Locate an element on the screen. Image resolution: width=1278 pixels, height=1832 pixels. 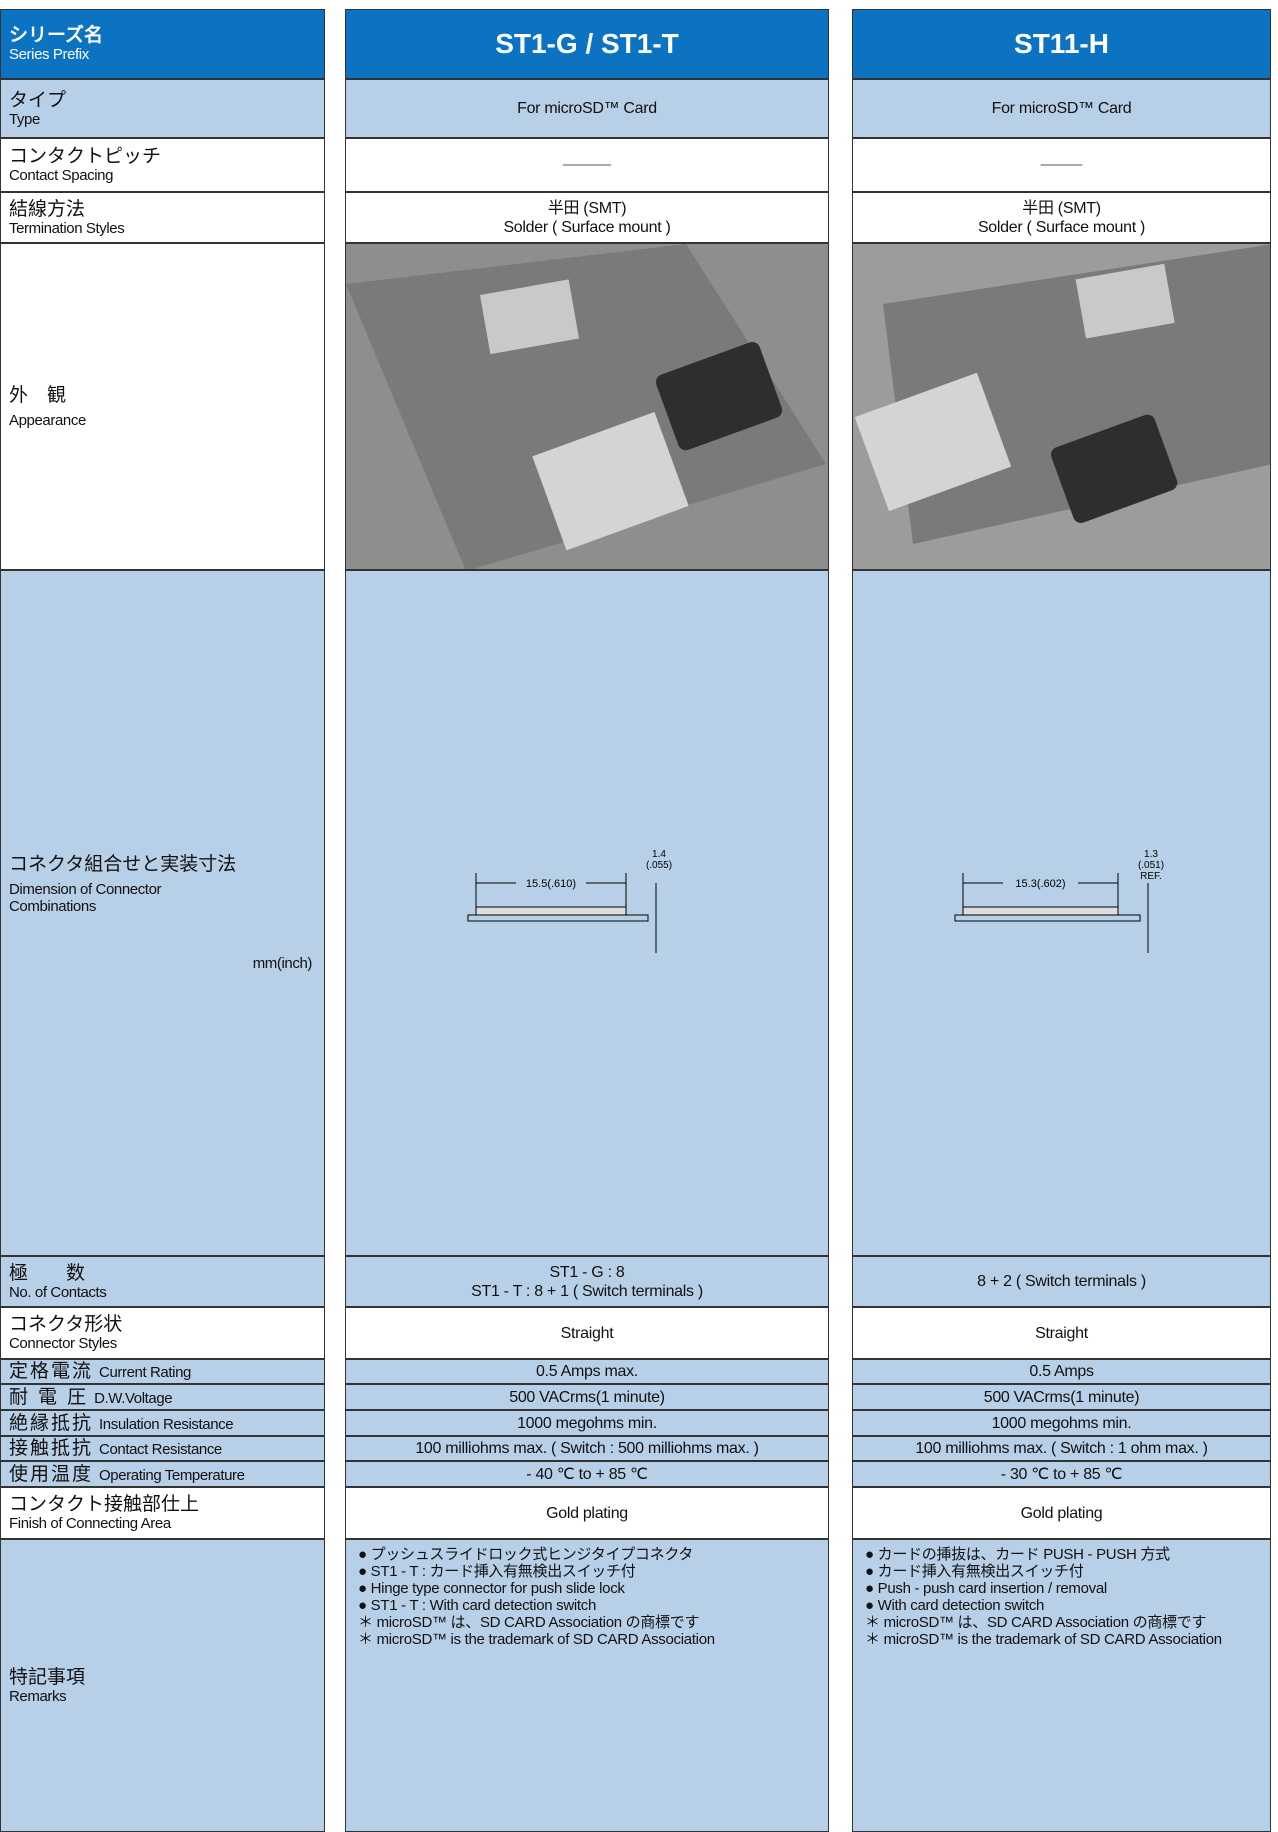
value-text: For microSD™ Card is located at coordinates (587, 108).